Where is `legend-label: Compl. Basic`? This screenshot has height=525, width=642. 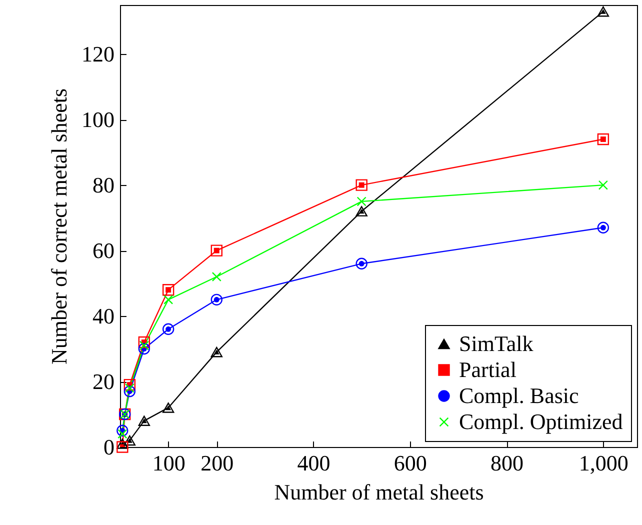
legend-label: Compl. Basic is located at coordinates (519, 395).